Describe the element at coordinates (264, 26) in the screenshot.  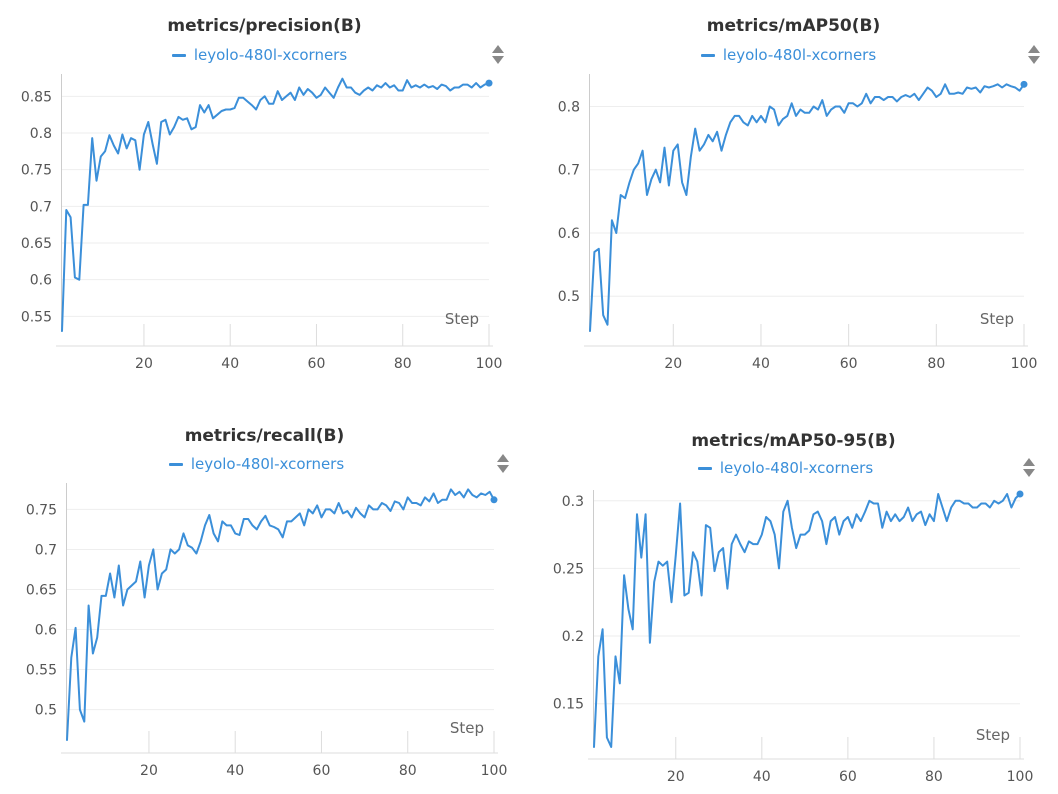
I see `chart-title: metrics/precision(B)` at that location.